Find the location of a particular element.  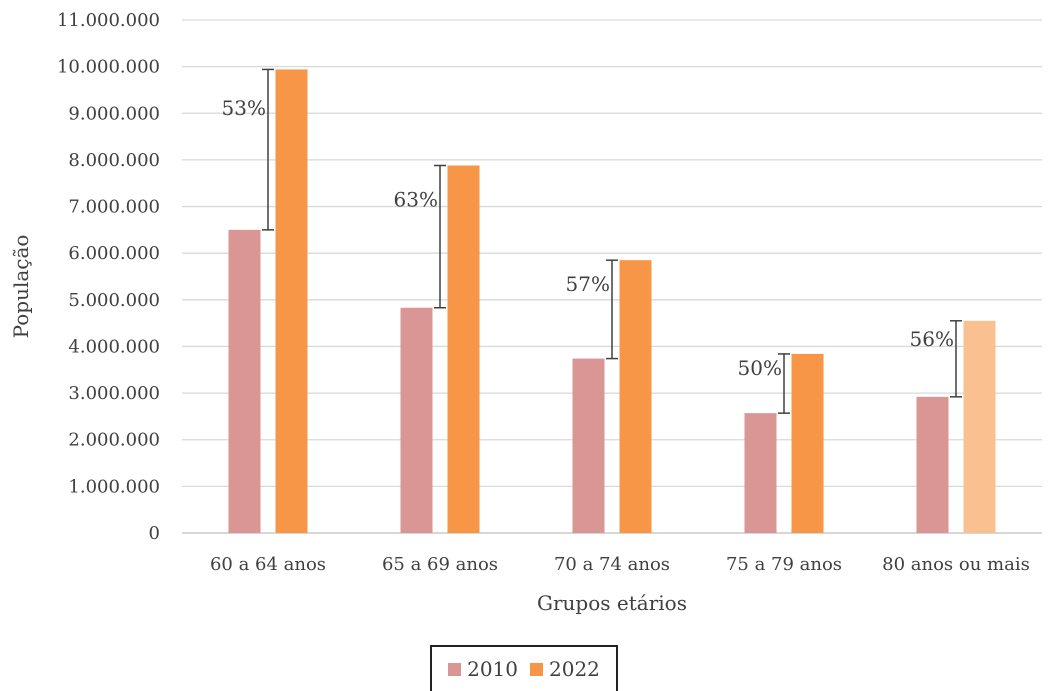

x-tick-label: 75 a 79 anos is located at coordinates (784, 564).